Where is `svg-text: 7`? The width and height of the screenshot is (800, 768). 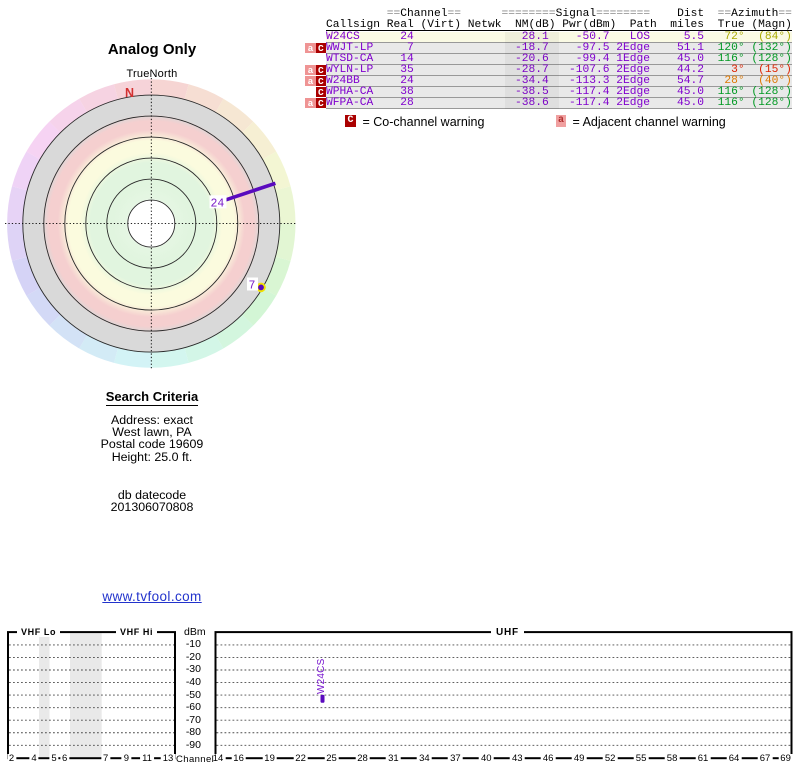 svg-text: 7 is located at coordinates (252, 286).